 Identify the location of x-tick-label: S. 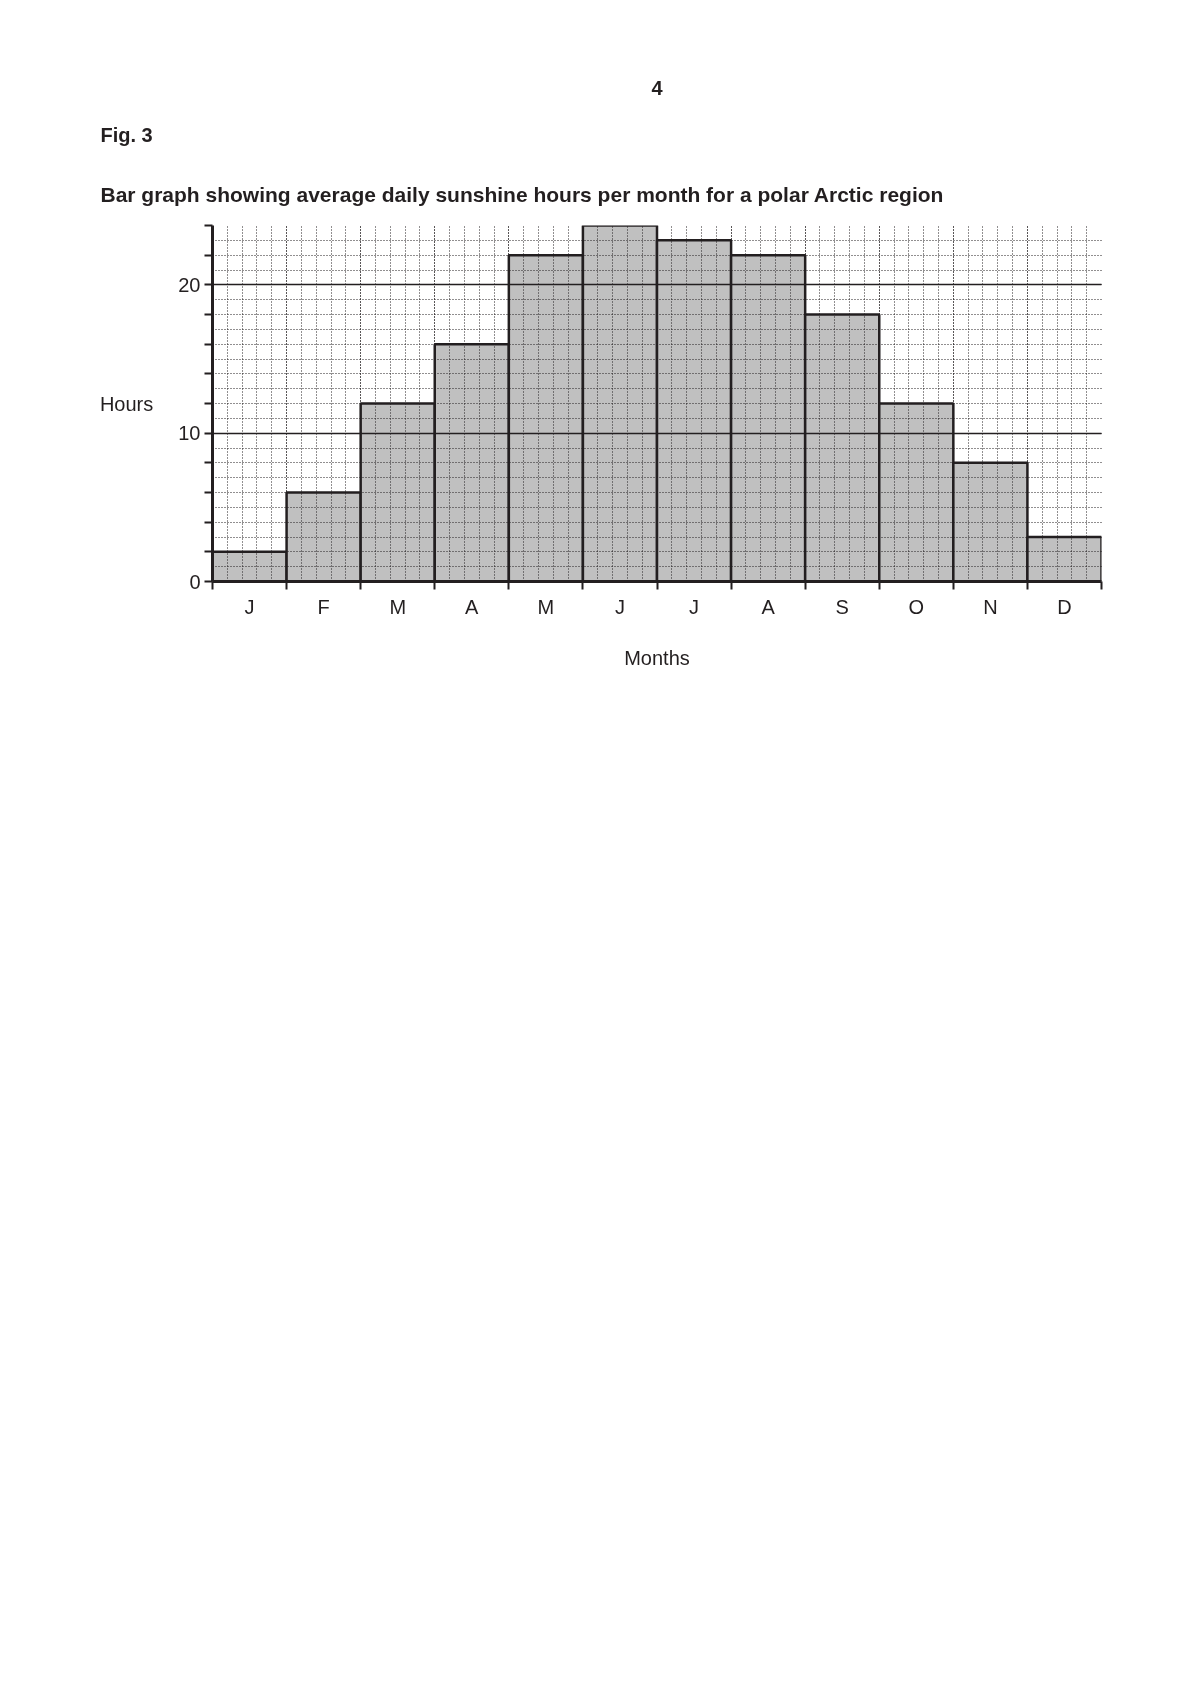
(842, 606).